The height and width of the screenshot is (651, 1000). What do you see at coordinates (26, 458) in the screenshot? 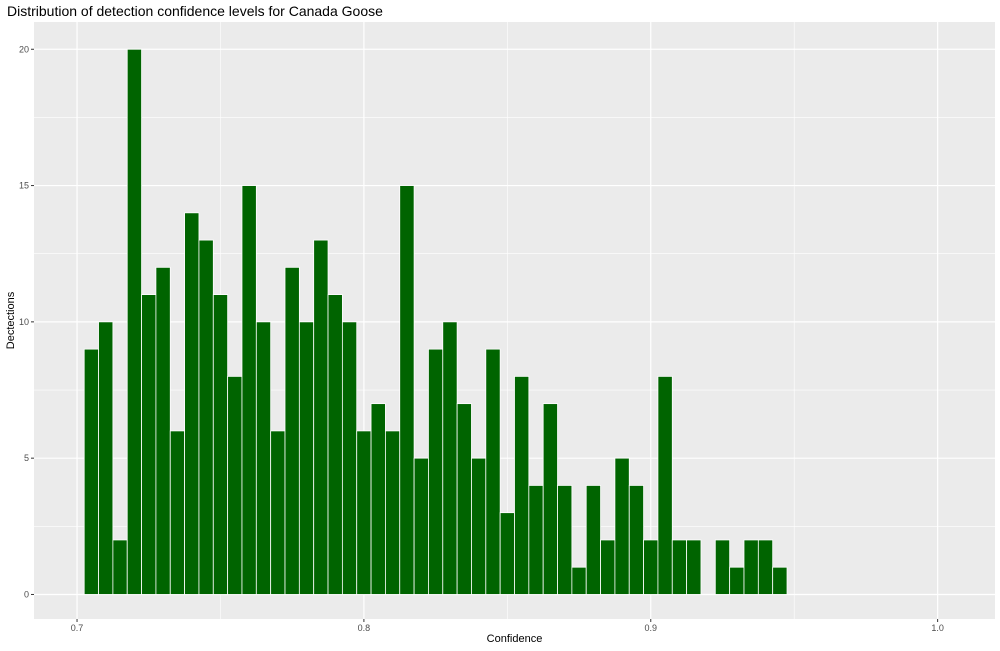
I see `y-tick-label: 5` at bounding box center [26, 458].